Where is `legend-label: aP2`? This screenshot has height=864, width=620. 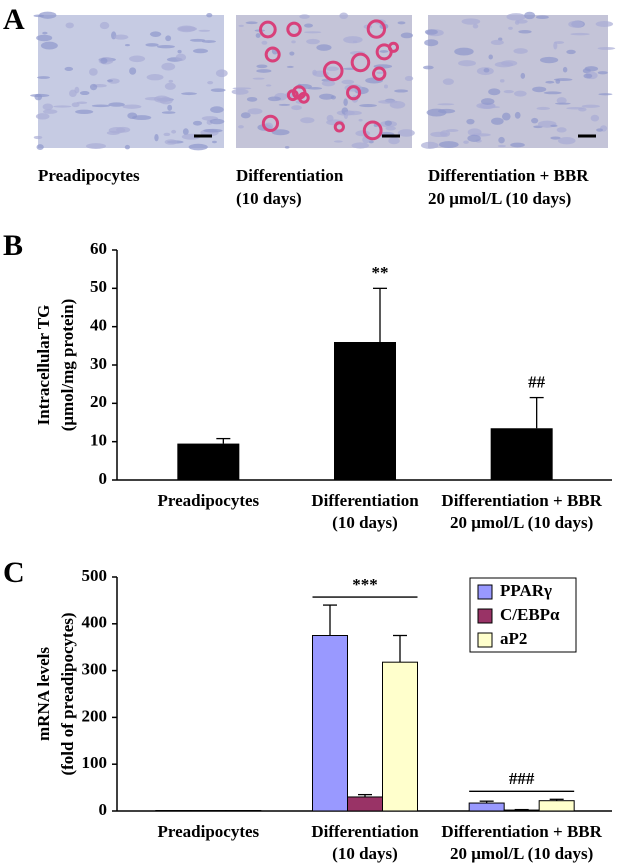
legend-label: aP2 is located at coordinates (513, 638).